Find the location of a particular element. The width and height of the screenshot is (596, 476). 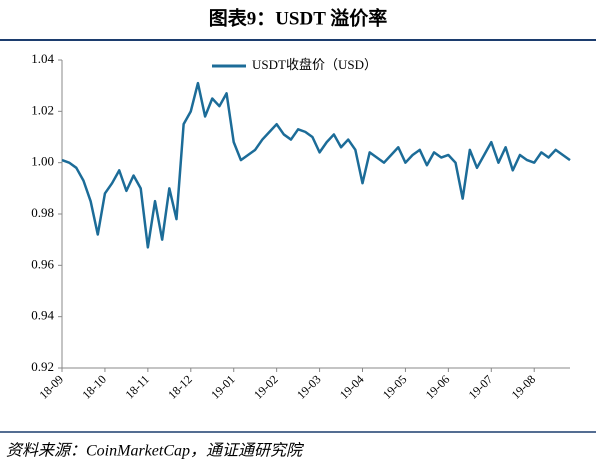

y-tick-label: 0.92 is located at coordinates (42, 366).